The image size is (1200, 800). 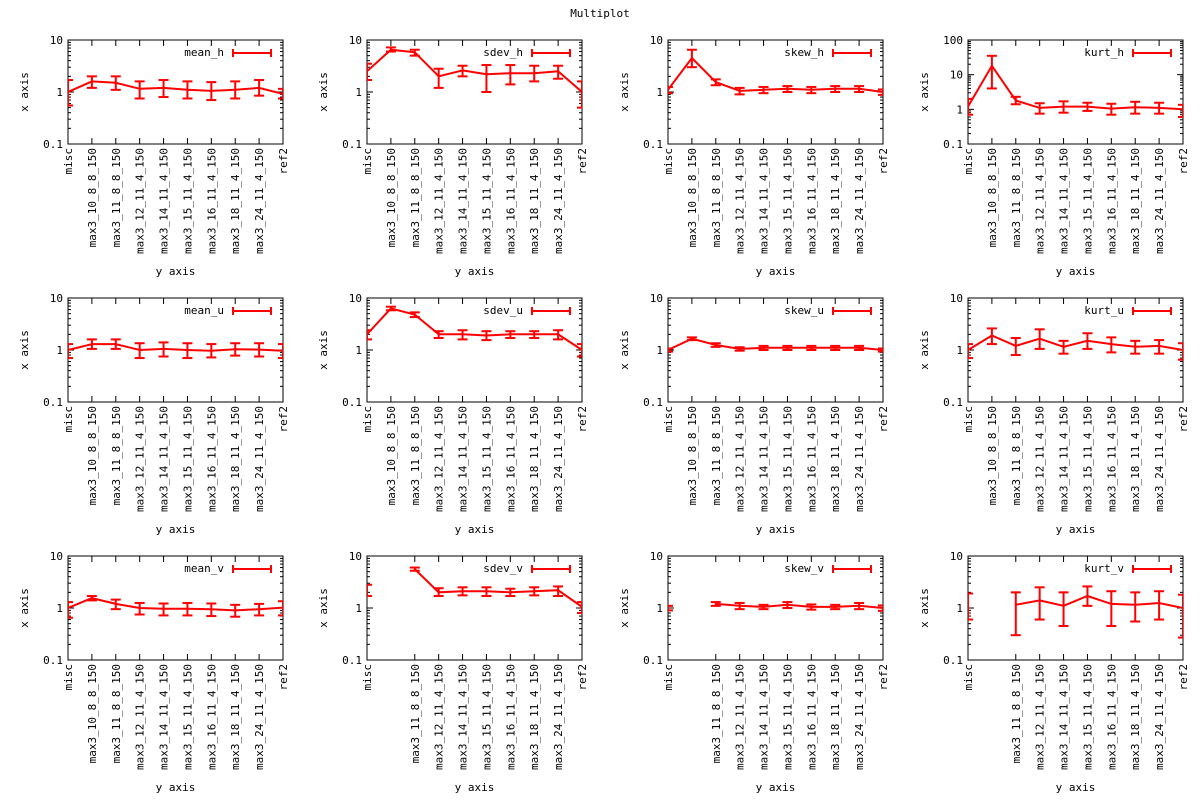 I want to click on legend-label: mean_v, so click(x=204, y=568).